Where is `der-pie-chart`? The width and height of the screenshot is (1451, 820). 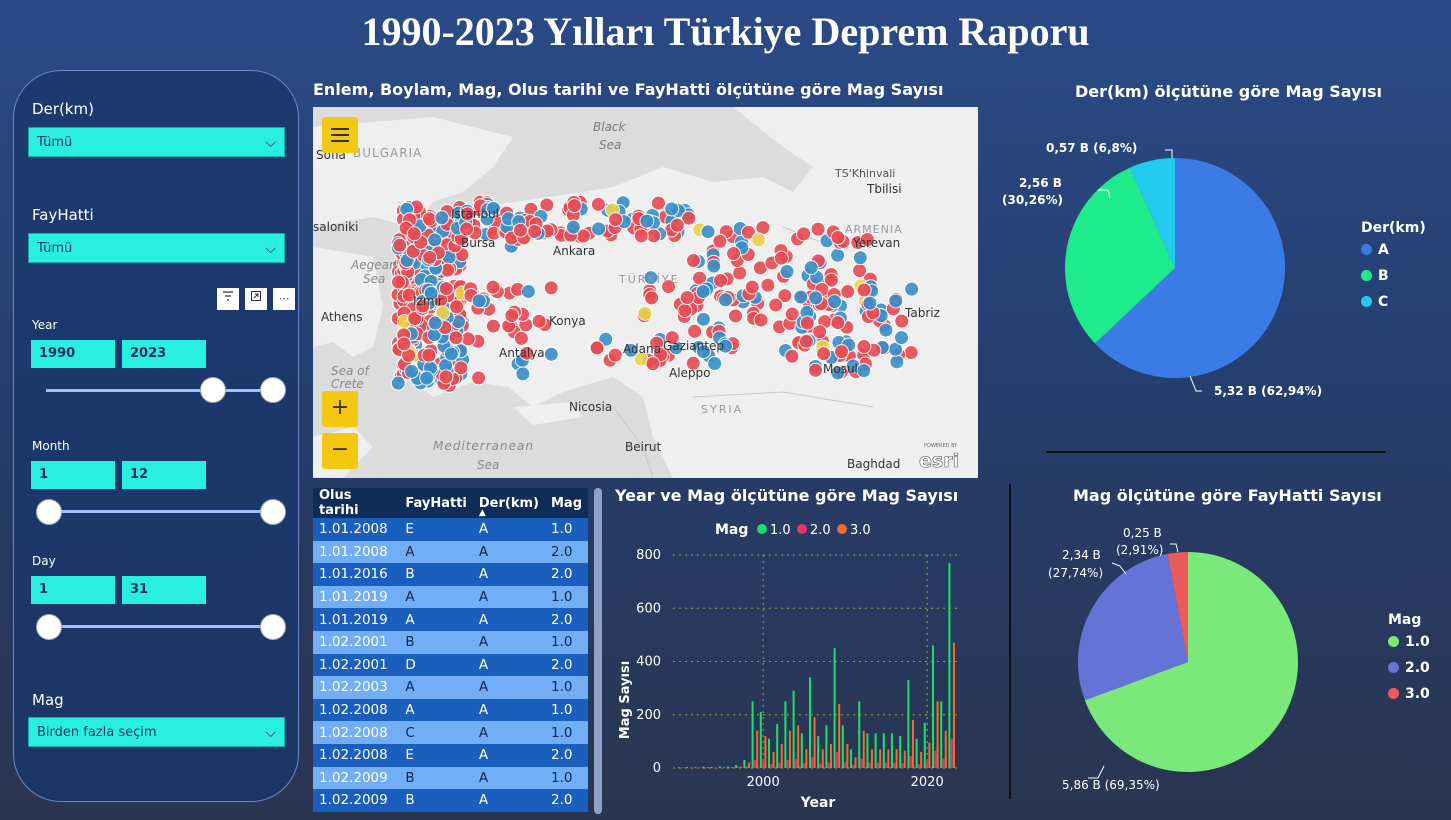
der-pie-chart is located at coordinates (1175, 267).